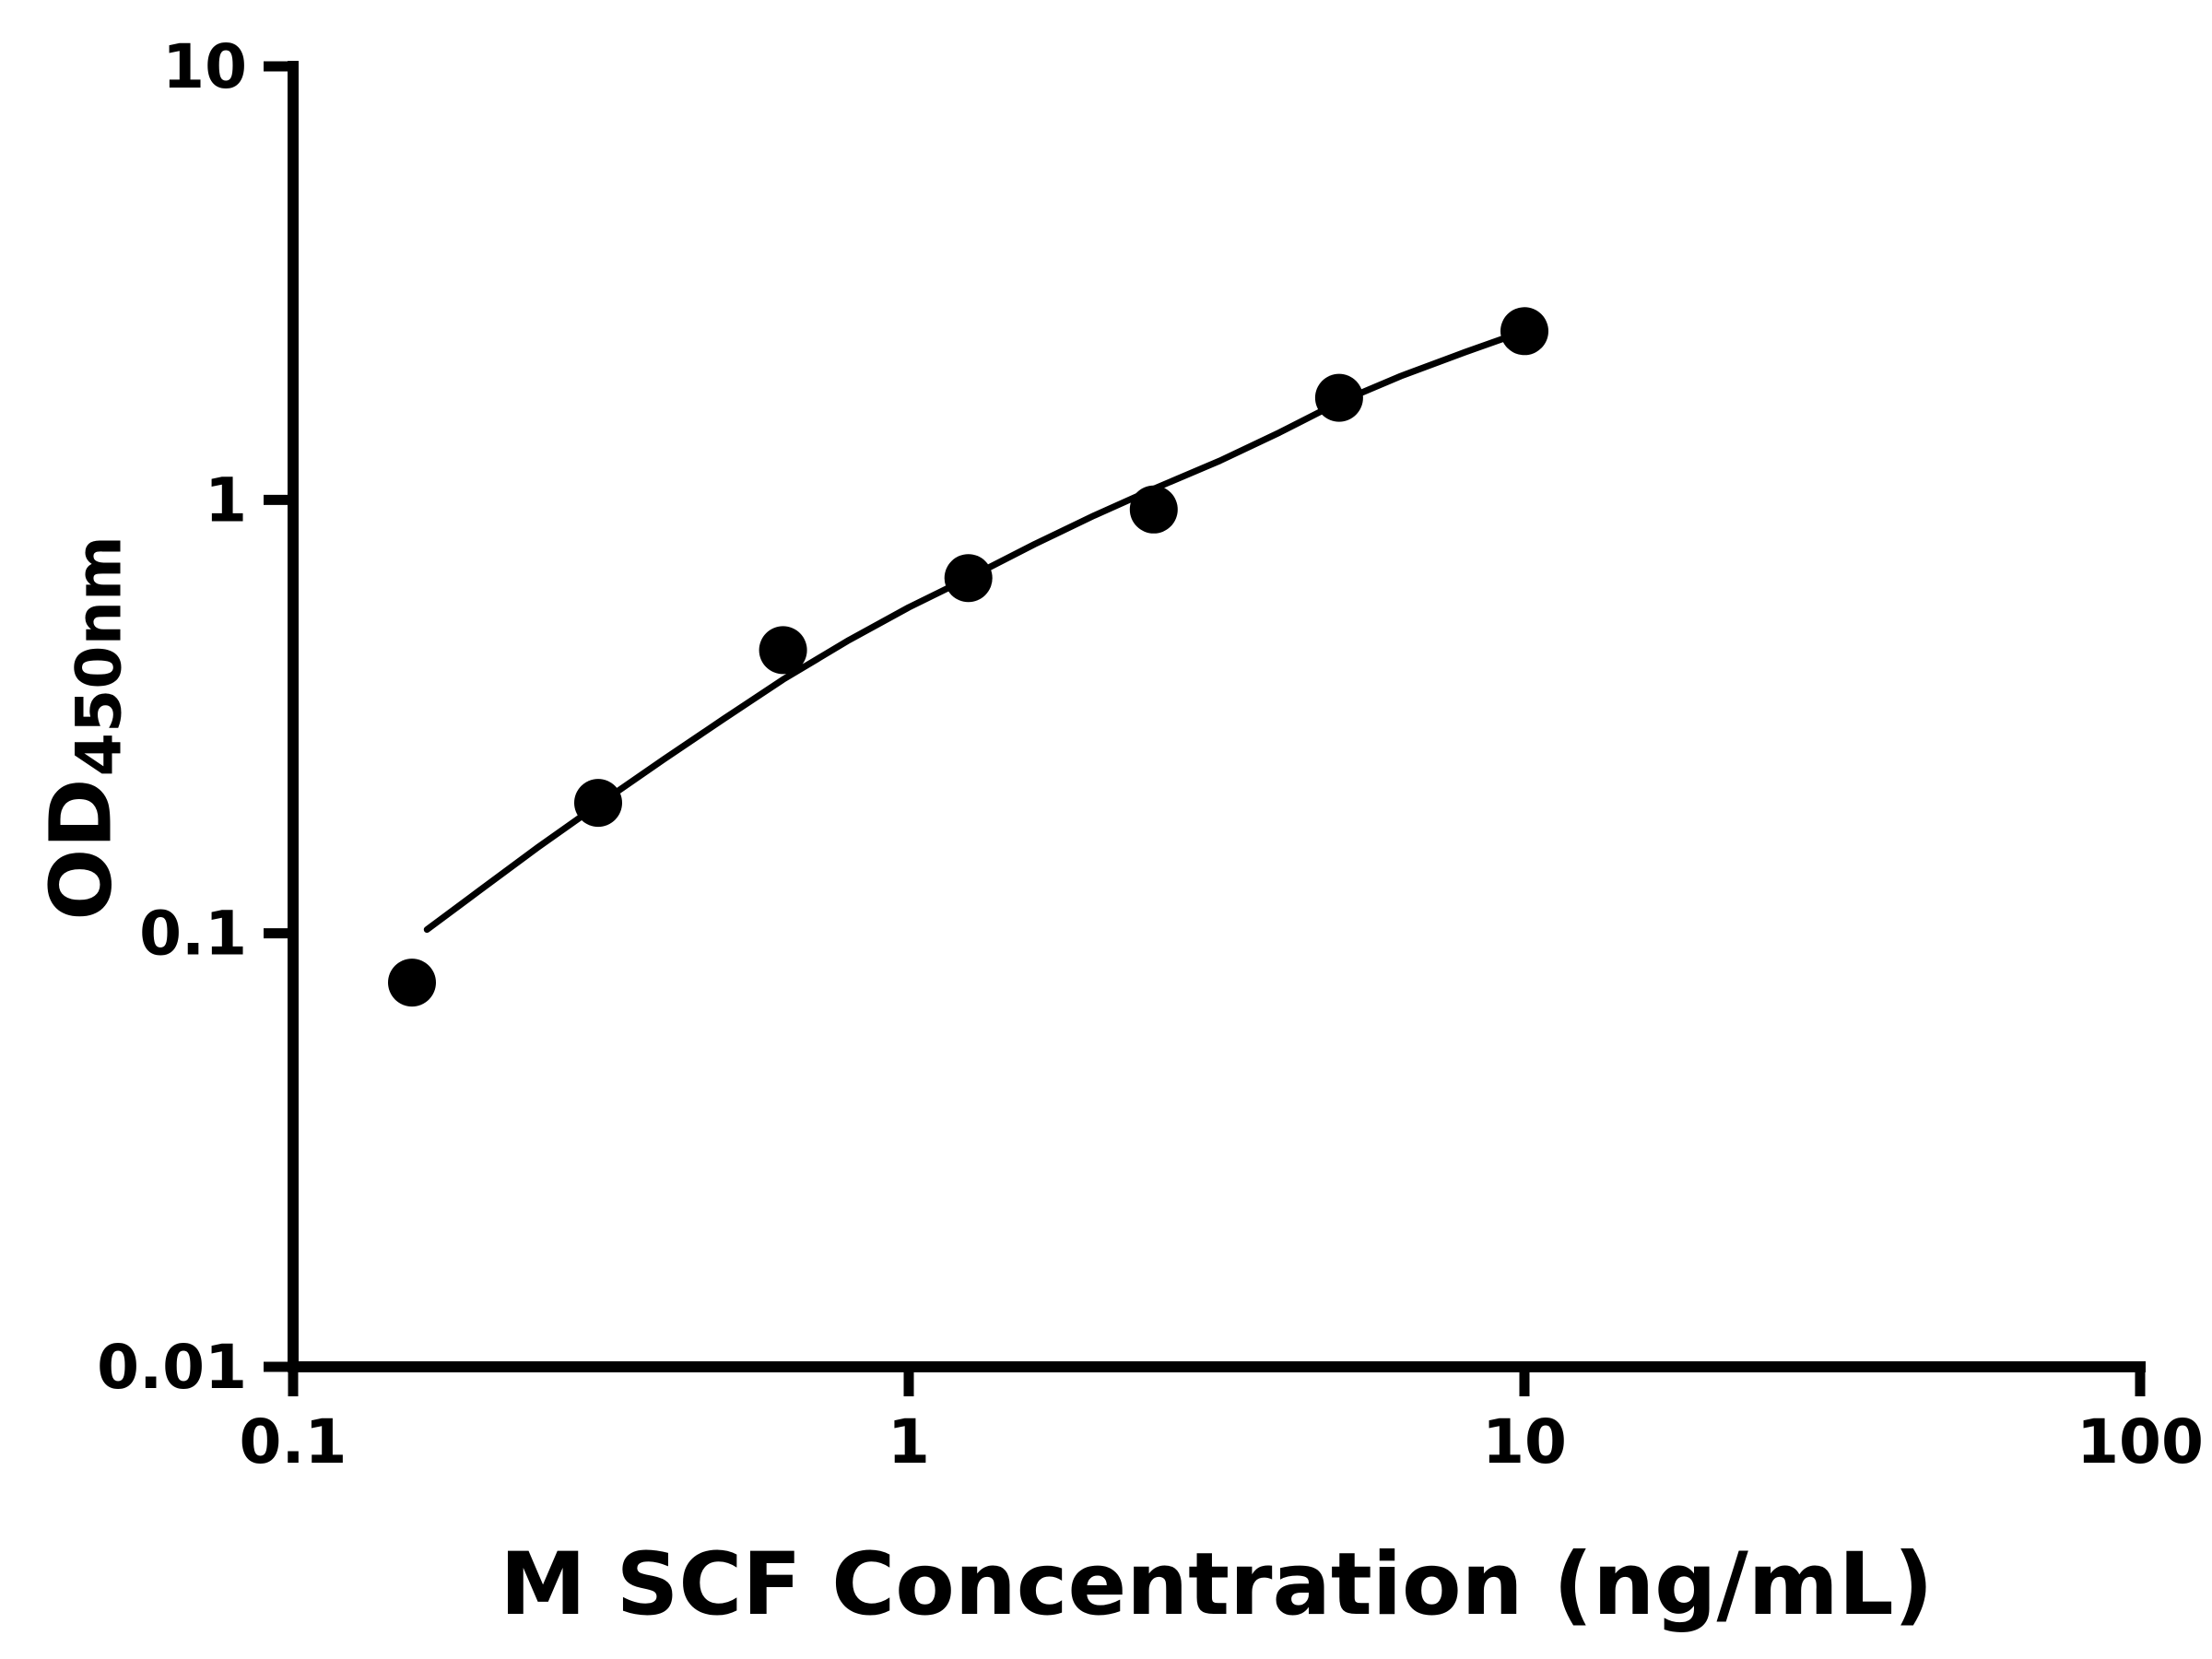 This screenshot has height=1659, width=2212. I want to click on x-axis-tick-label: 1, so click(909, 1441).